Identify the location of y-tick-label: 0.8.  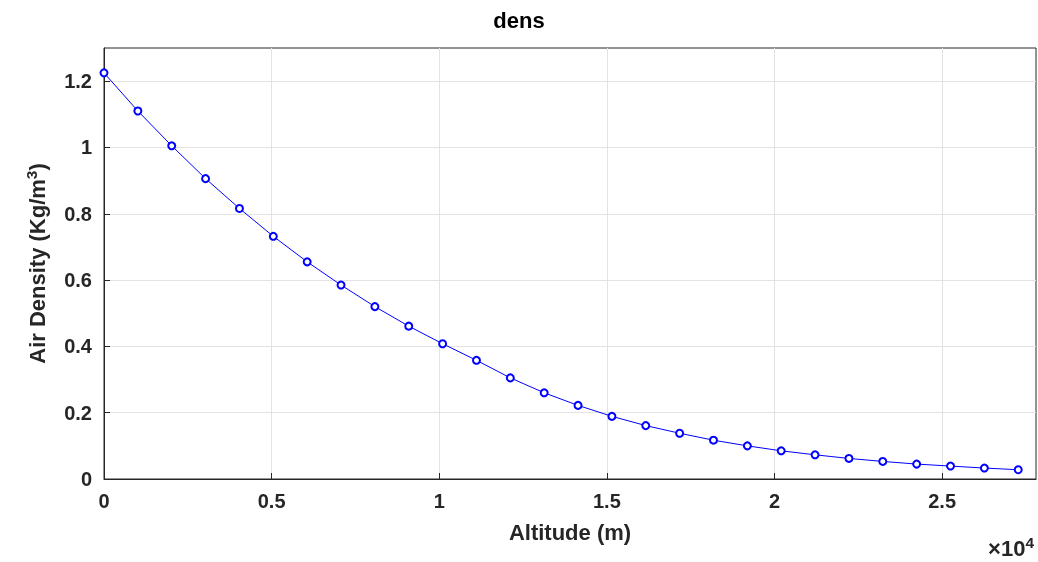
(78, 213).